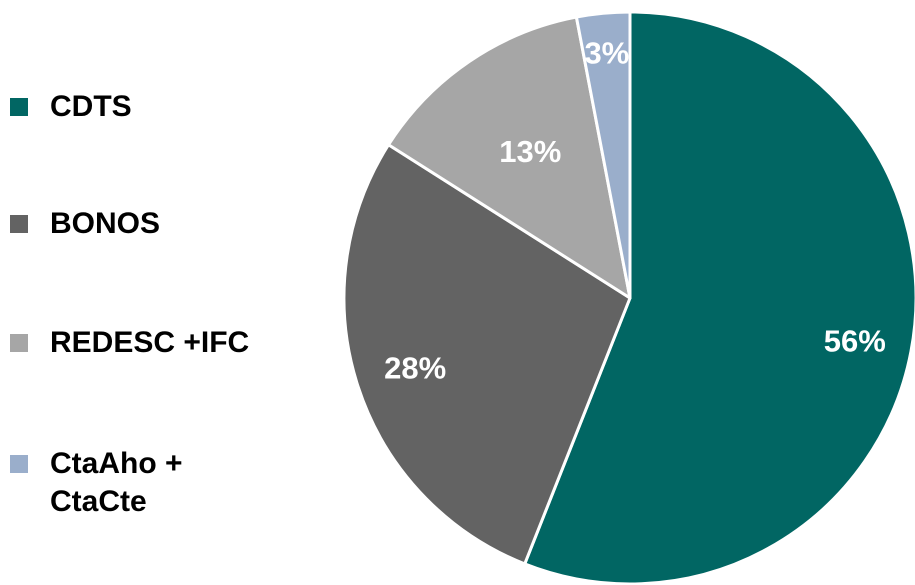 This screenshot has width=915, height=585. I want to click on legend-swatch-bonos, so click(19, 224).